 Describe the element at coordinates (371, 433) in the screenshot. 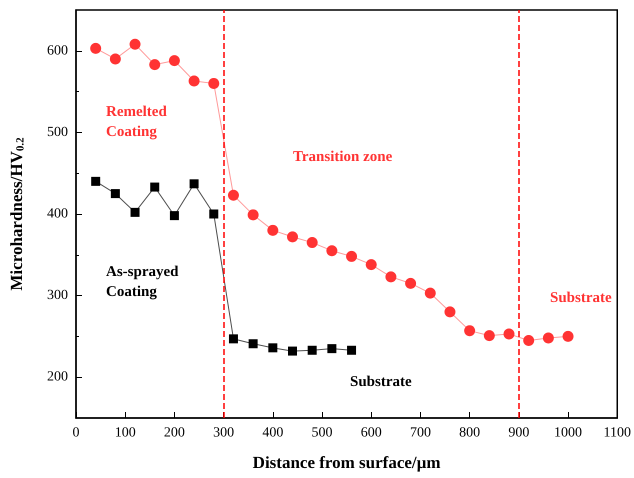

I see `x-tick-label: 600` at that location.